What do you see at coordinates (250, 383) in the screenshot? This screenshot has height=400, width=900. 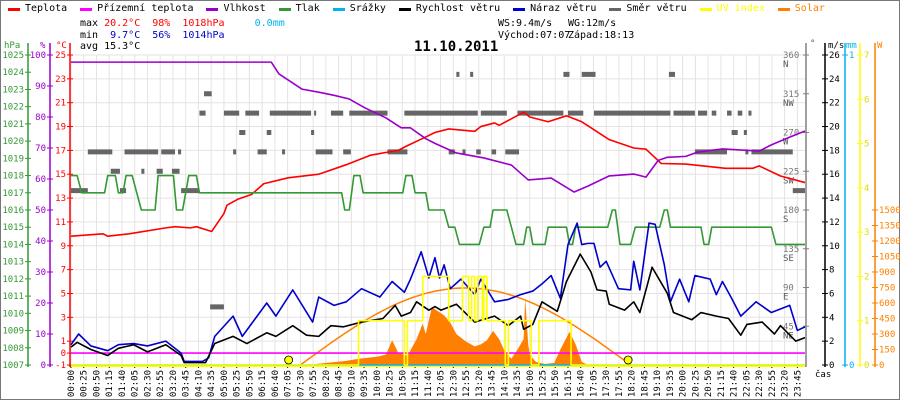 I see `x-tick-label: 05:50` at bounding box center [250, 383].